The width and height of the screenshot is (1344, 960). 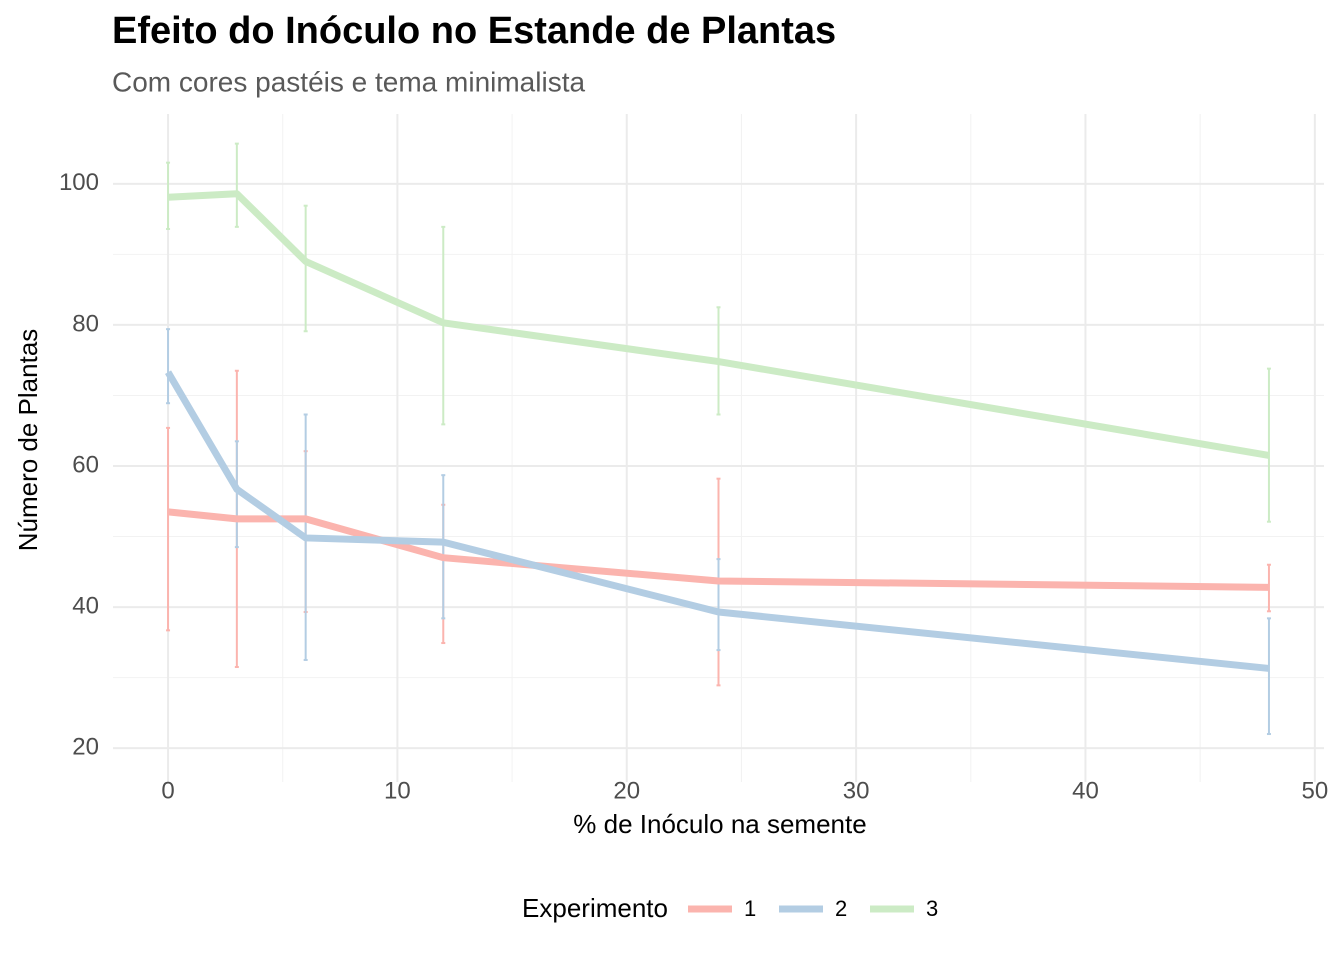 What do you see at coordinates (1314, 790) in the screenshot?
I see `x-tick-label: 50` at bounding box center [1314, 790].